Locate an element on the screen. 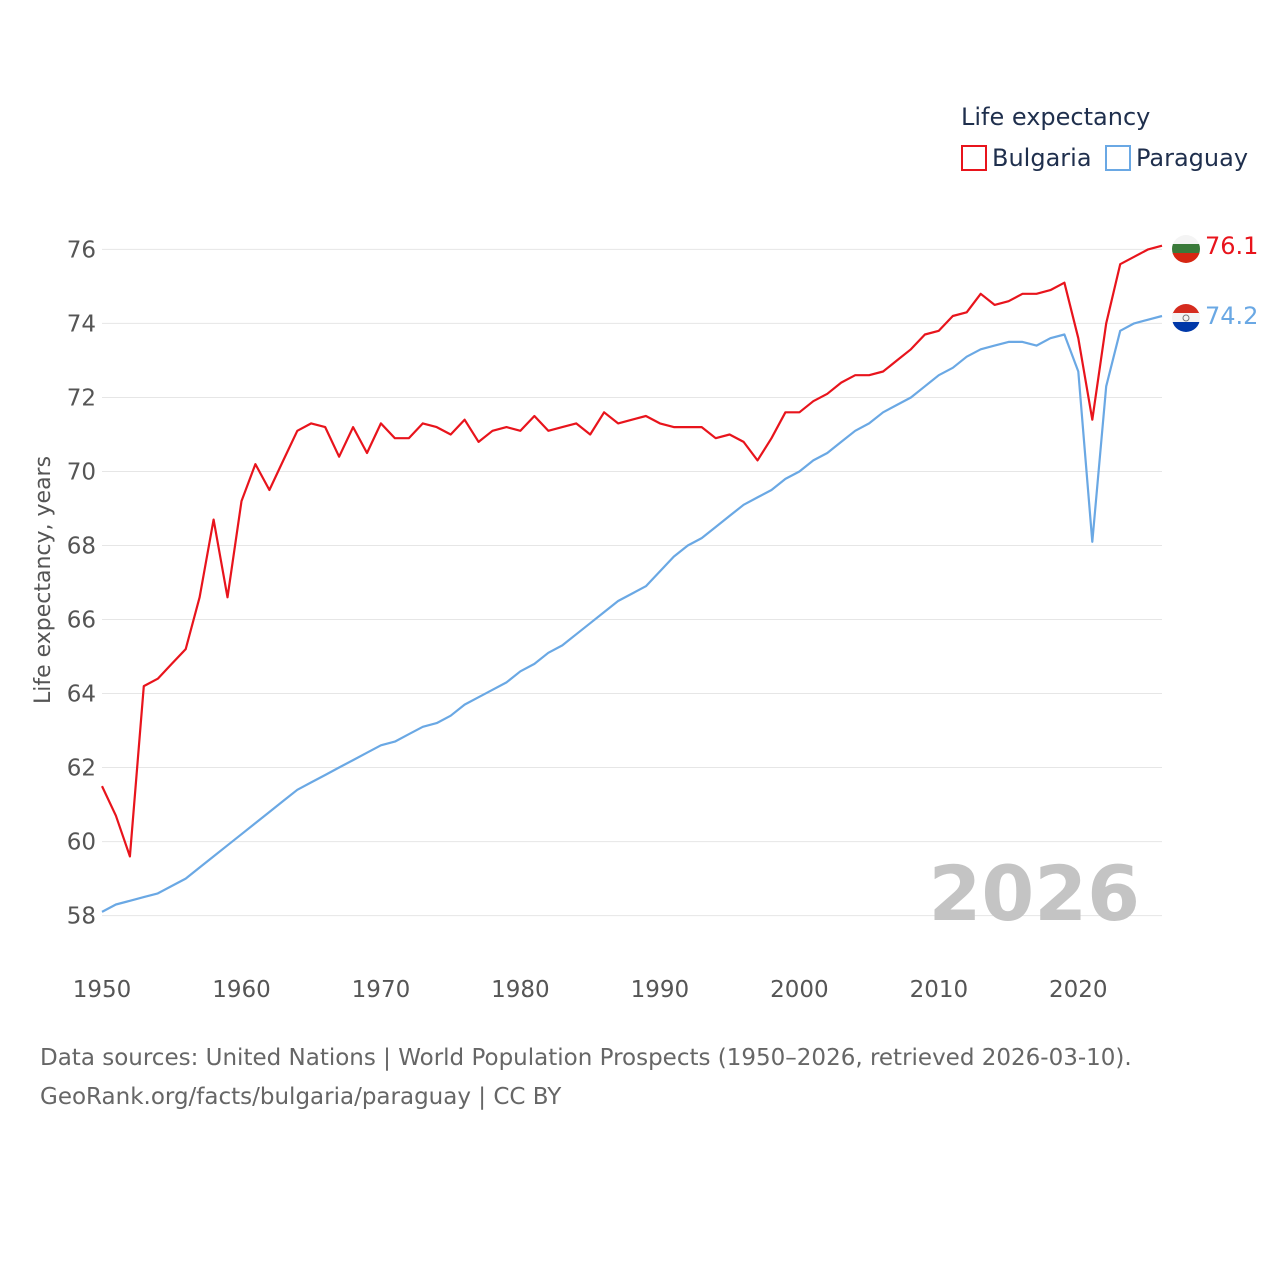 This screenshot has width=1280, height=1280. x-tick-label: 1990 is located at coordinates (660, 990).